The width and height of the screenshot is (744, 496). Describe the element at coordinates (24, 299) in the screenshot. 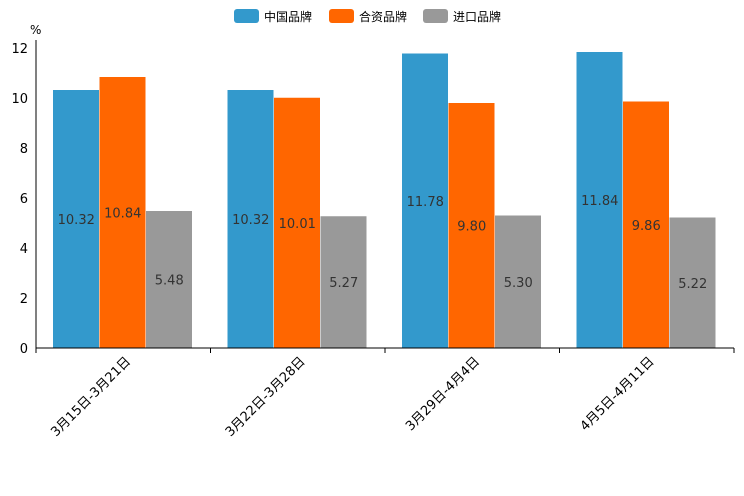

I see `y-tick-label: 2` at that location.